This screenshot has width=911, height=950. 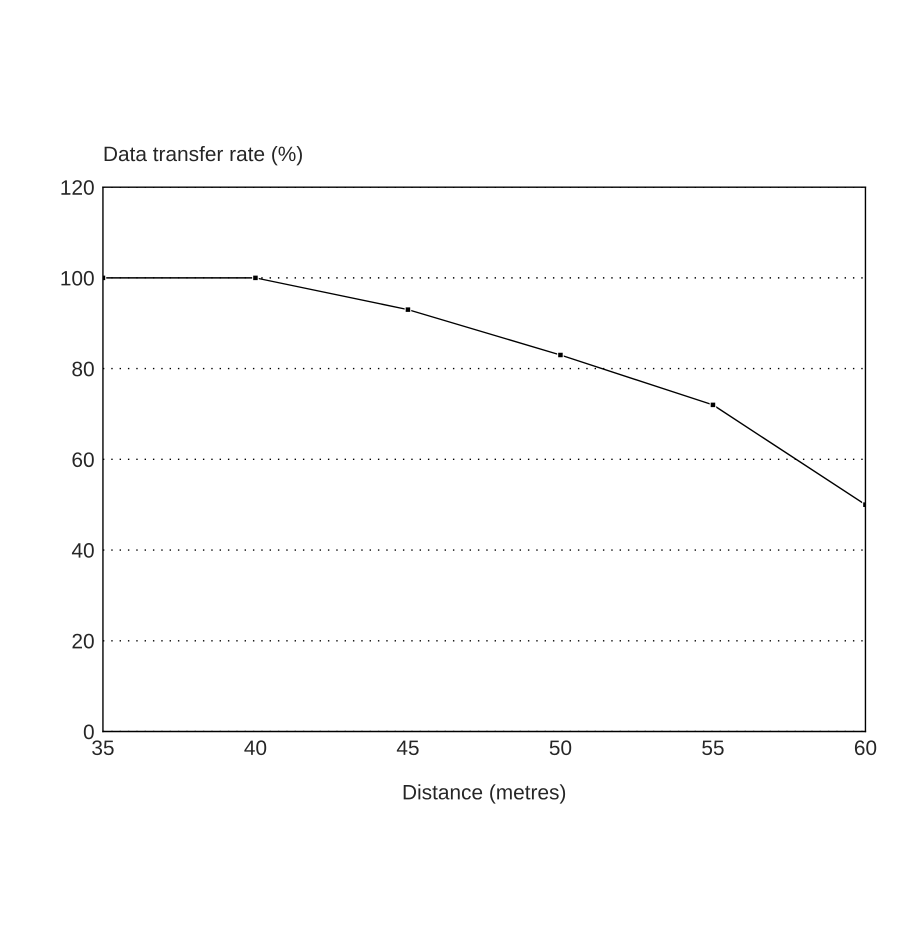 What do you see at coordinates (561, 748) in the screenshot?
I see `x-tick-label: 50` at bounding box center [561, 748].